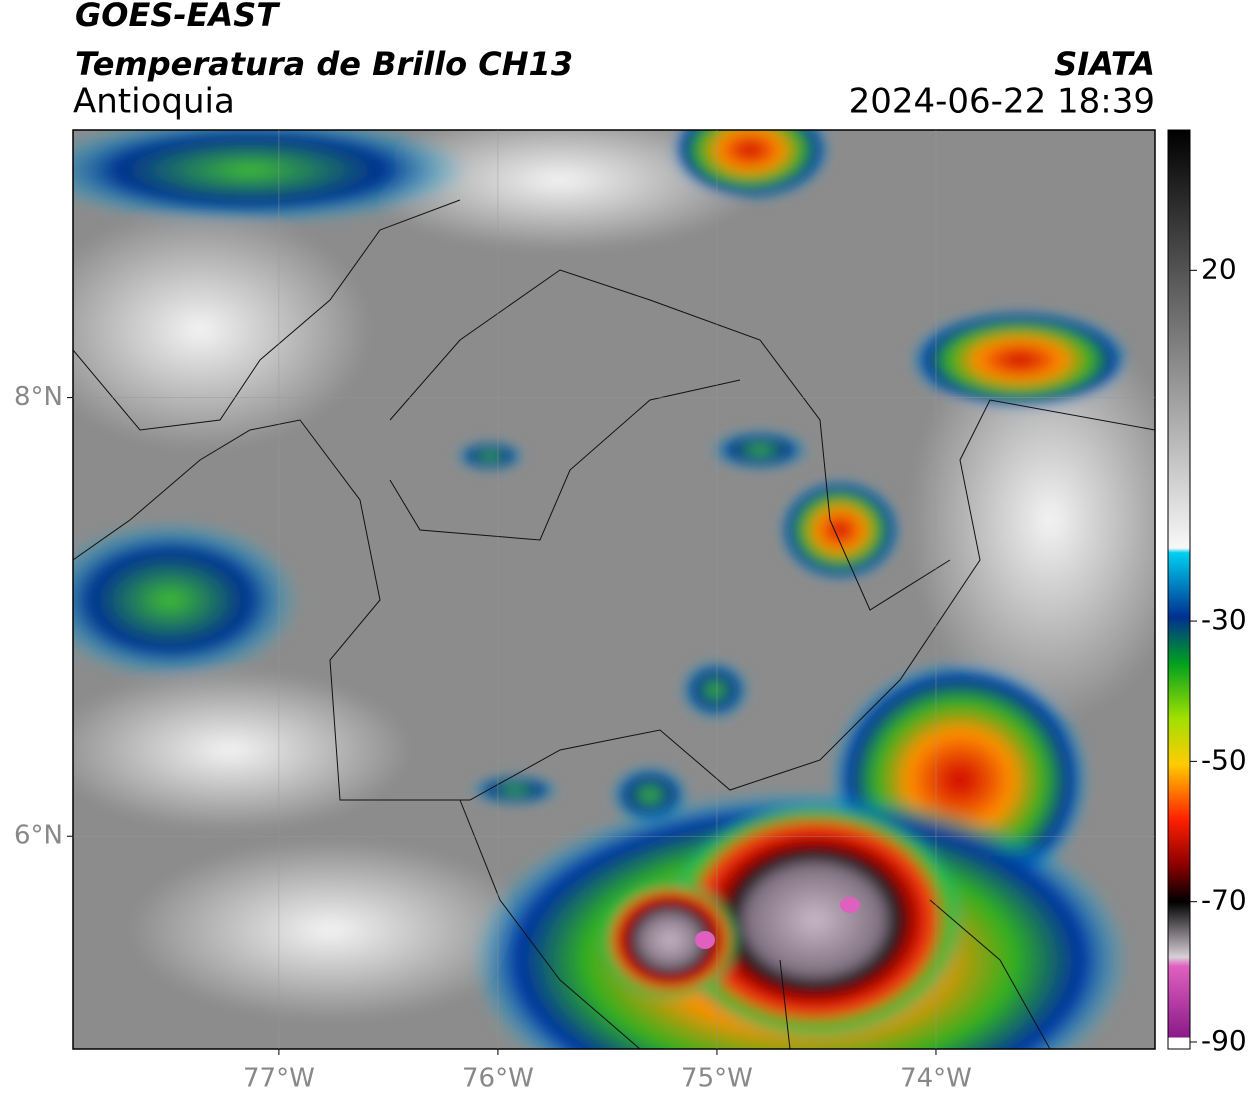 The height and width of the screenshot is (1099, 1252). What do you see at coordinates (38, 836) in the screenshot?
I see `y-tick-label: 6°N` at bounding box center [38, 836].